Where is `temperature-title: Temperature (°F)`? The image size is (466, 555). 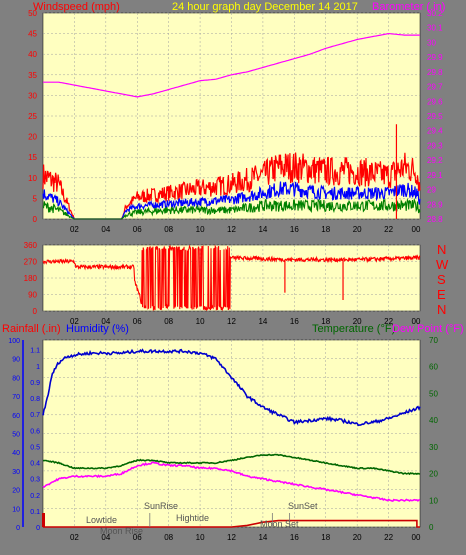 temperature-title: Temperature (°F) is located at coordinates (353, 329).